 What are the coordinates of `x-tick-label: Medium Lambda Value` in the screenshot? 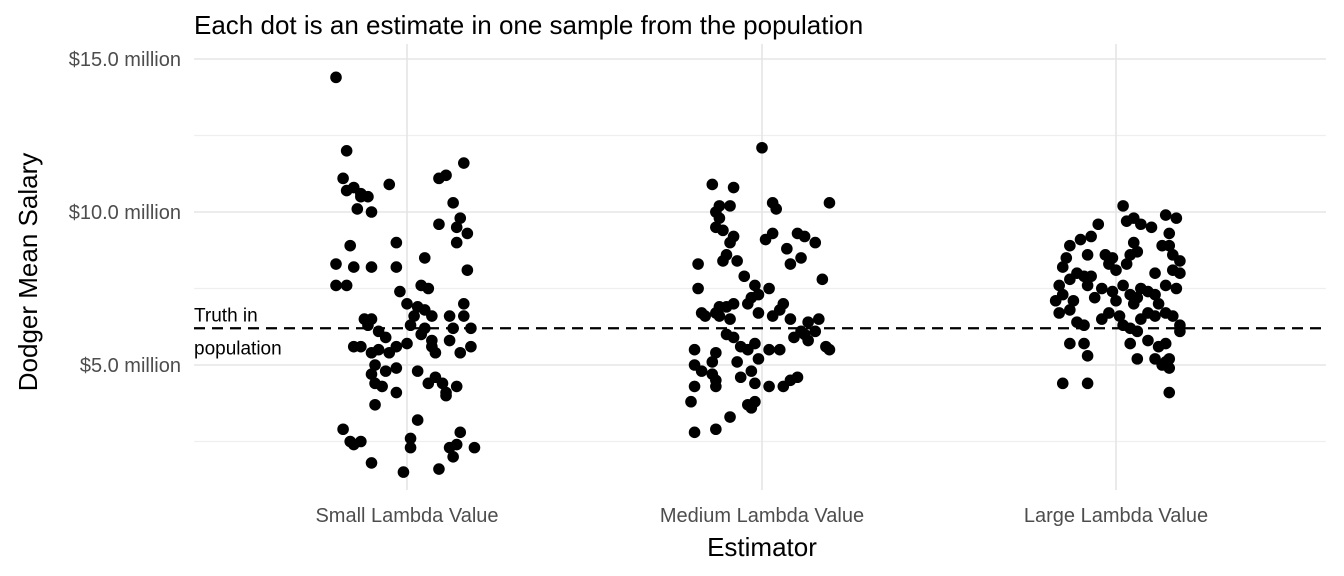 It's located at (762, 516).